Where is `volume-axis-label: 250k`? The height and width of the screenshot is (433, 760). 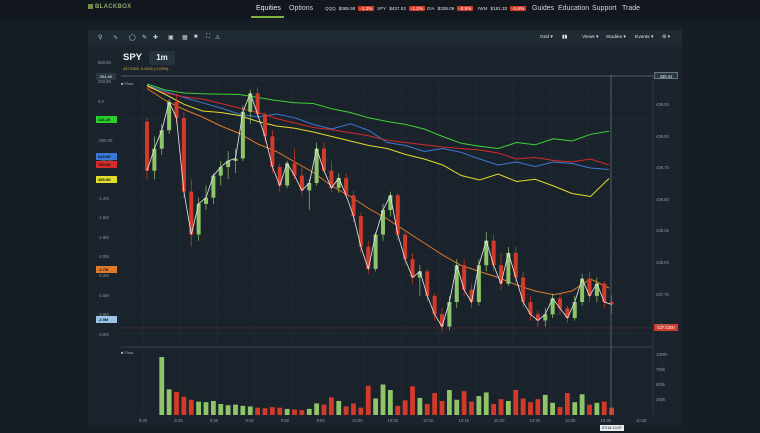 volume-axis-label: 250k is located at coordinates (661, 399).